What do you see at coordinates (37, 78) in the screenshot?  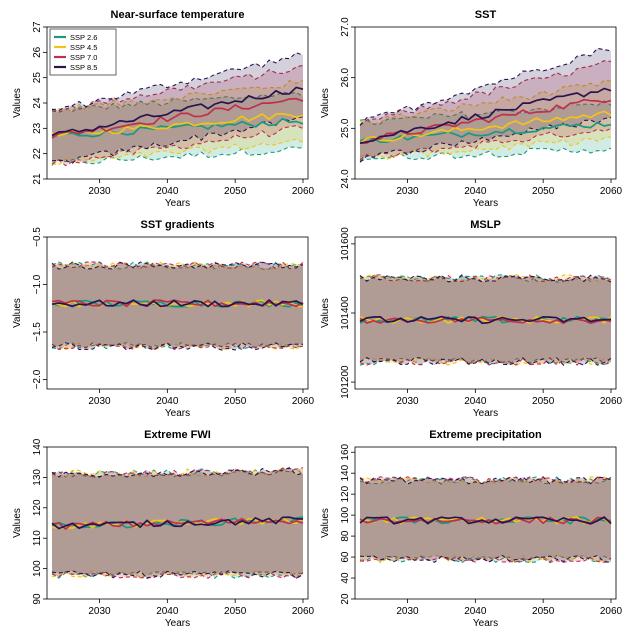 I see `y-tick-label: 25` at bounding box center [37, 78].